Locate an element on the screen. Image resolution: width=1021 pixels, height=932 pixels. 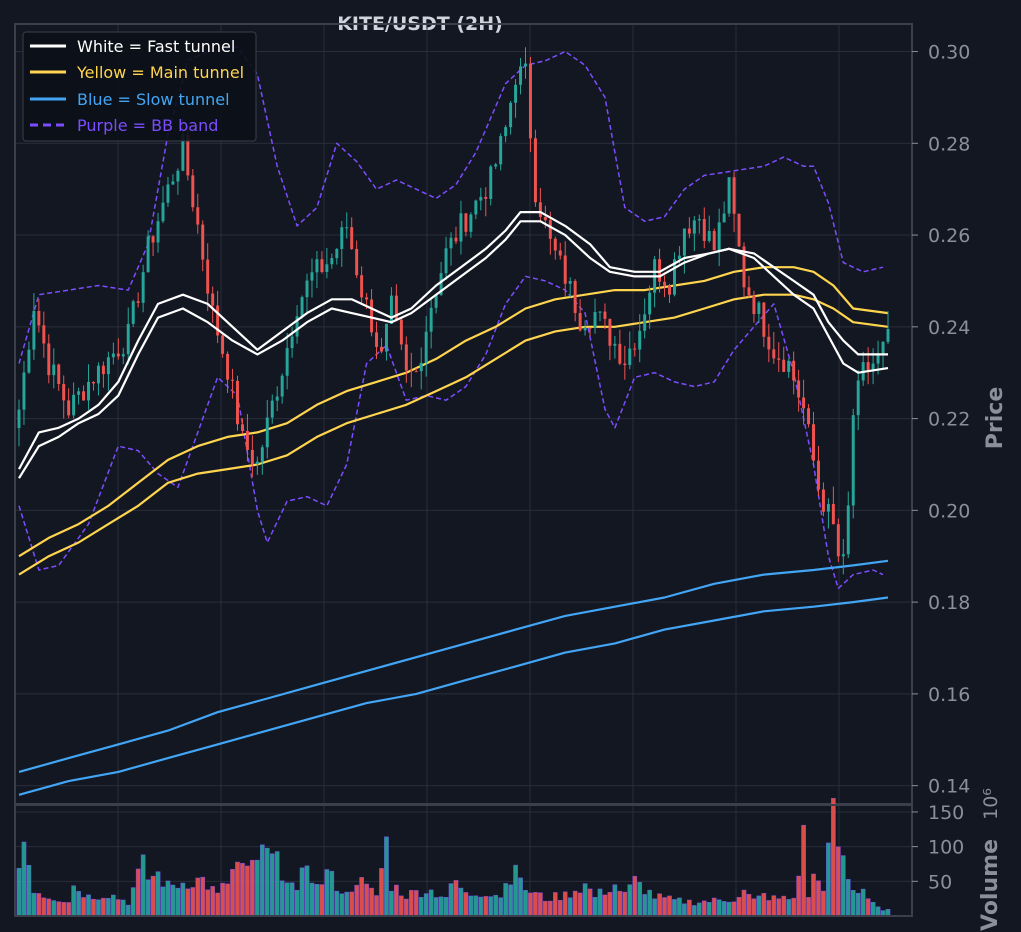
legend-label-fast: White = Fast tunnel is located at coordinates (156, 46).